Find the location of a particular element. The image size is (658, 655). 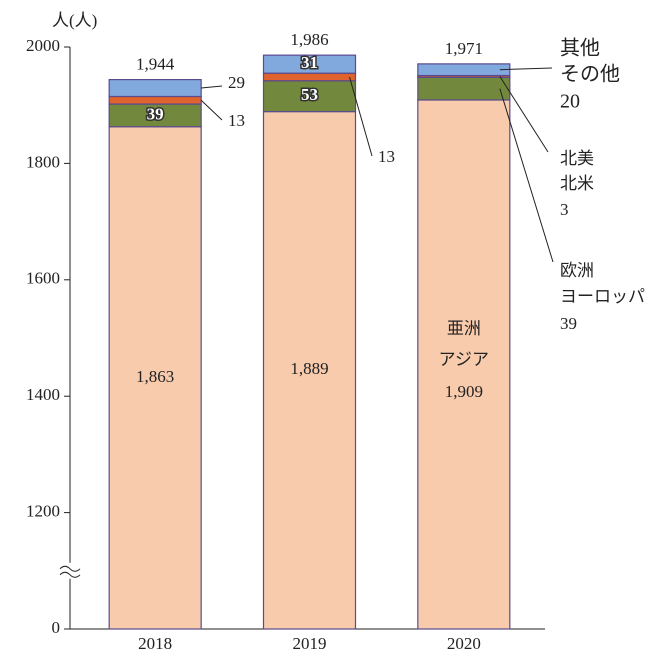

data-label: 其他 is located at coordinates (580, 48).